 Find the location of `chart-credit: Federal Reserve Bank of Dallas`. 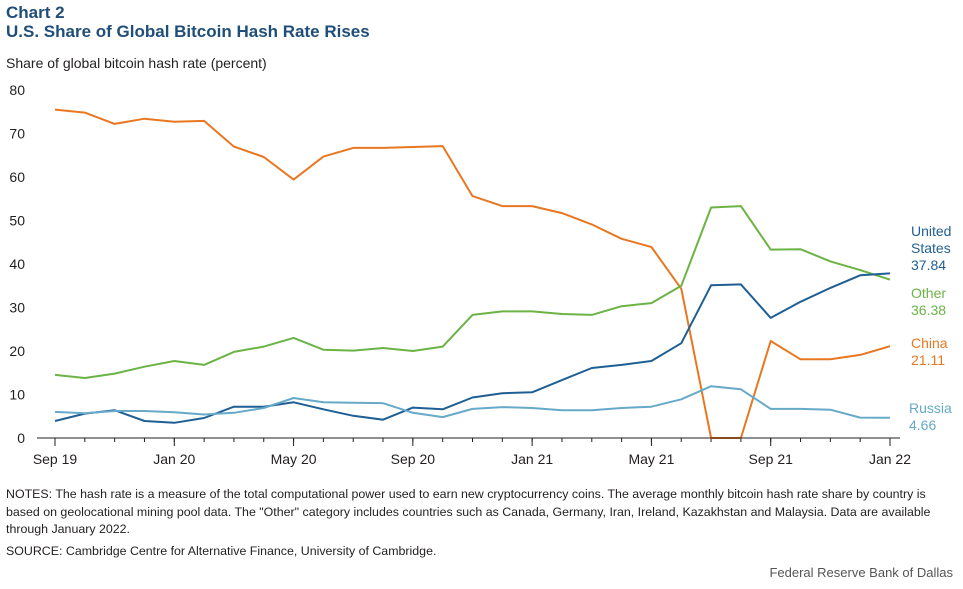

chart-credit: Federal Reserve Bank of Dallas is located at coordinates (861, 572).